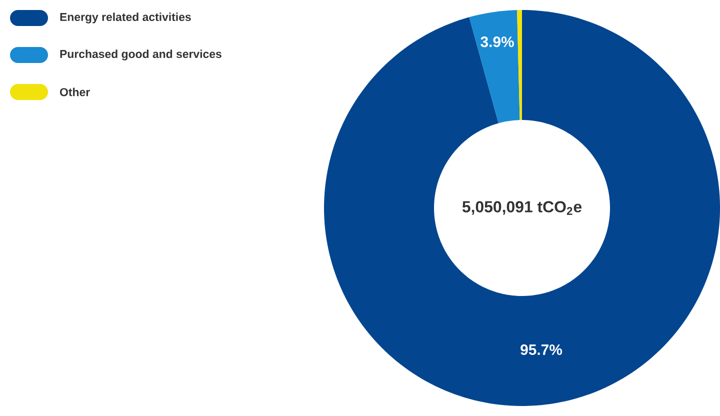  What do you see at coordinates (125, 18) in the screenshot?
I see `legend-label: Energy related activities` at bounding box center [125, 18].